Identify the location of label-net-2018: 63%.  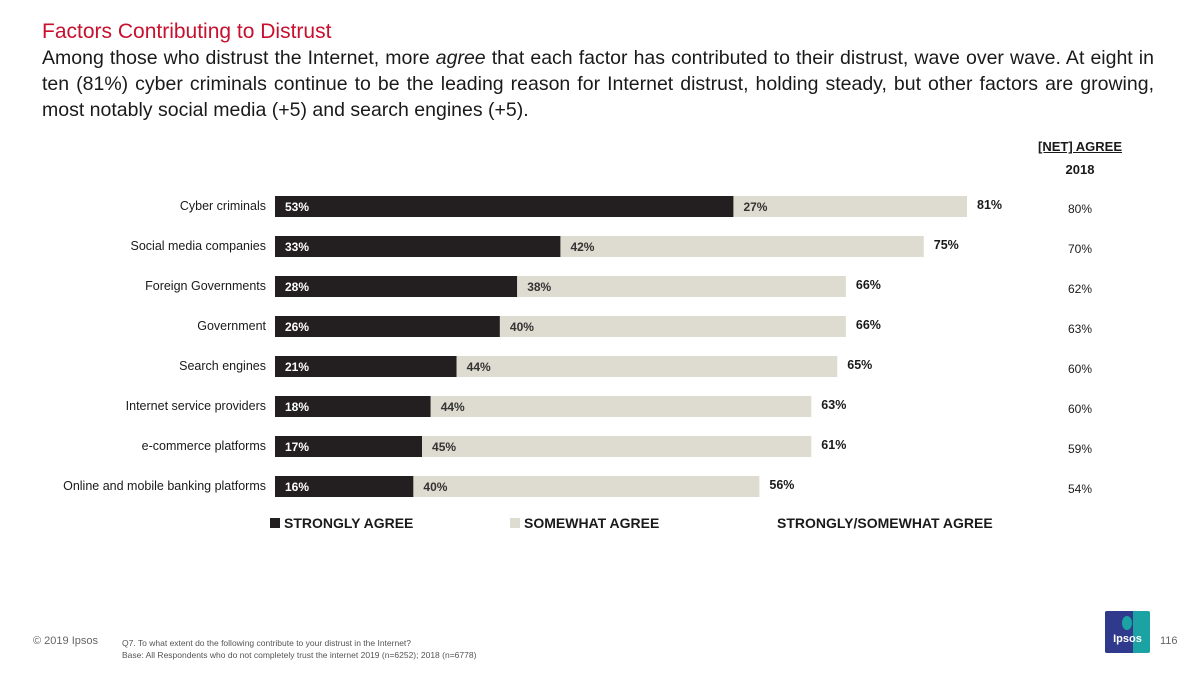
(1080, 329).